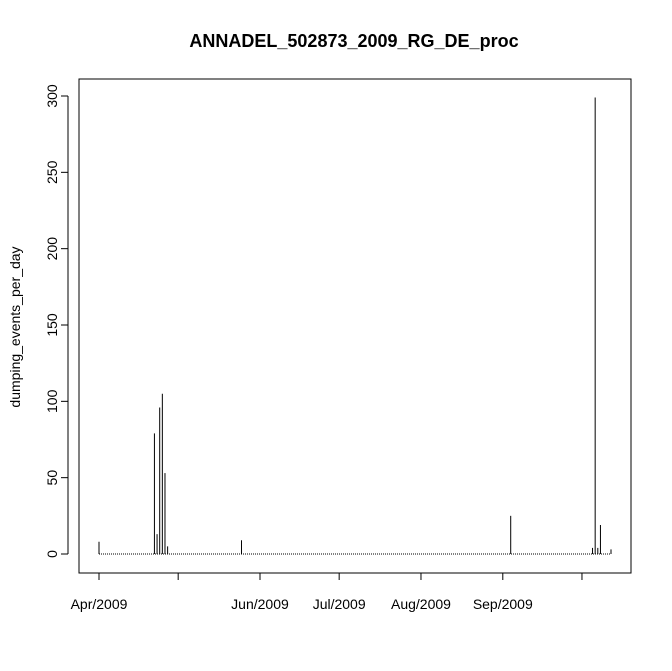 The width and height of the screenshot is (672, 671). What do you see at coordinates (52, 554) in the screenshot?
I see `y-tick-label: 0` at bounding box center [52, 554].